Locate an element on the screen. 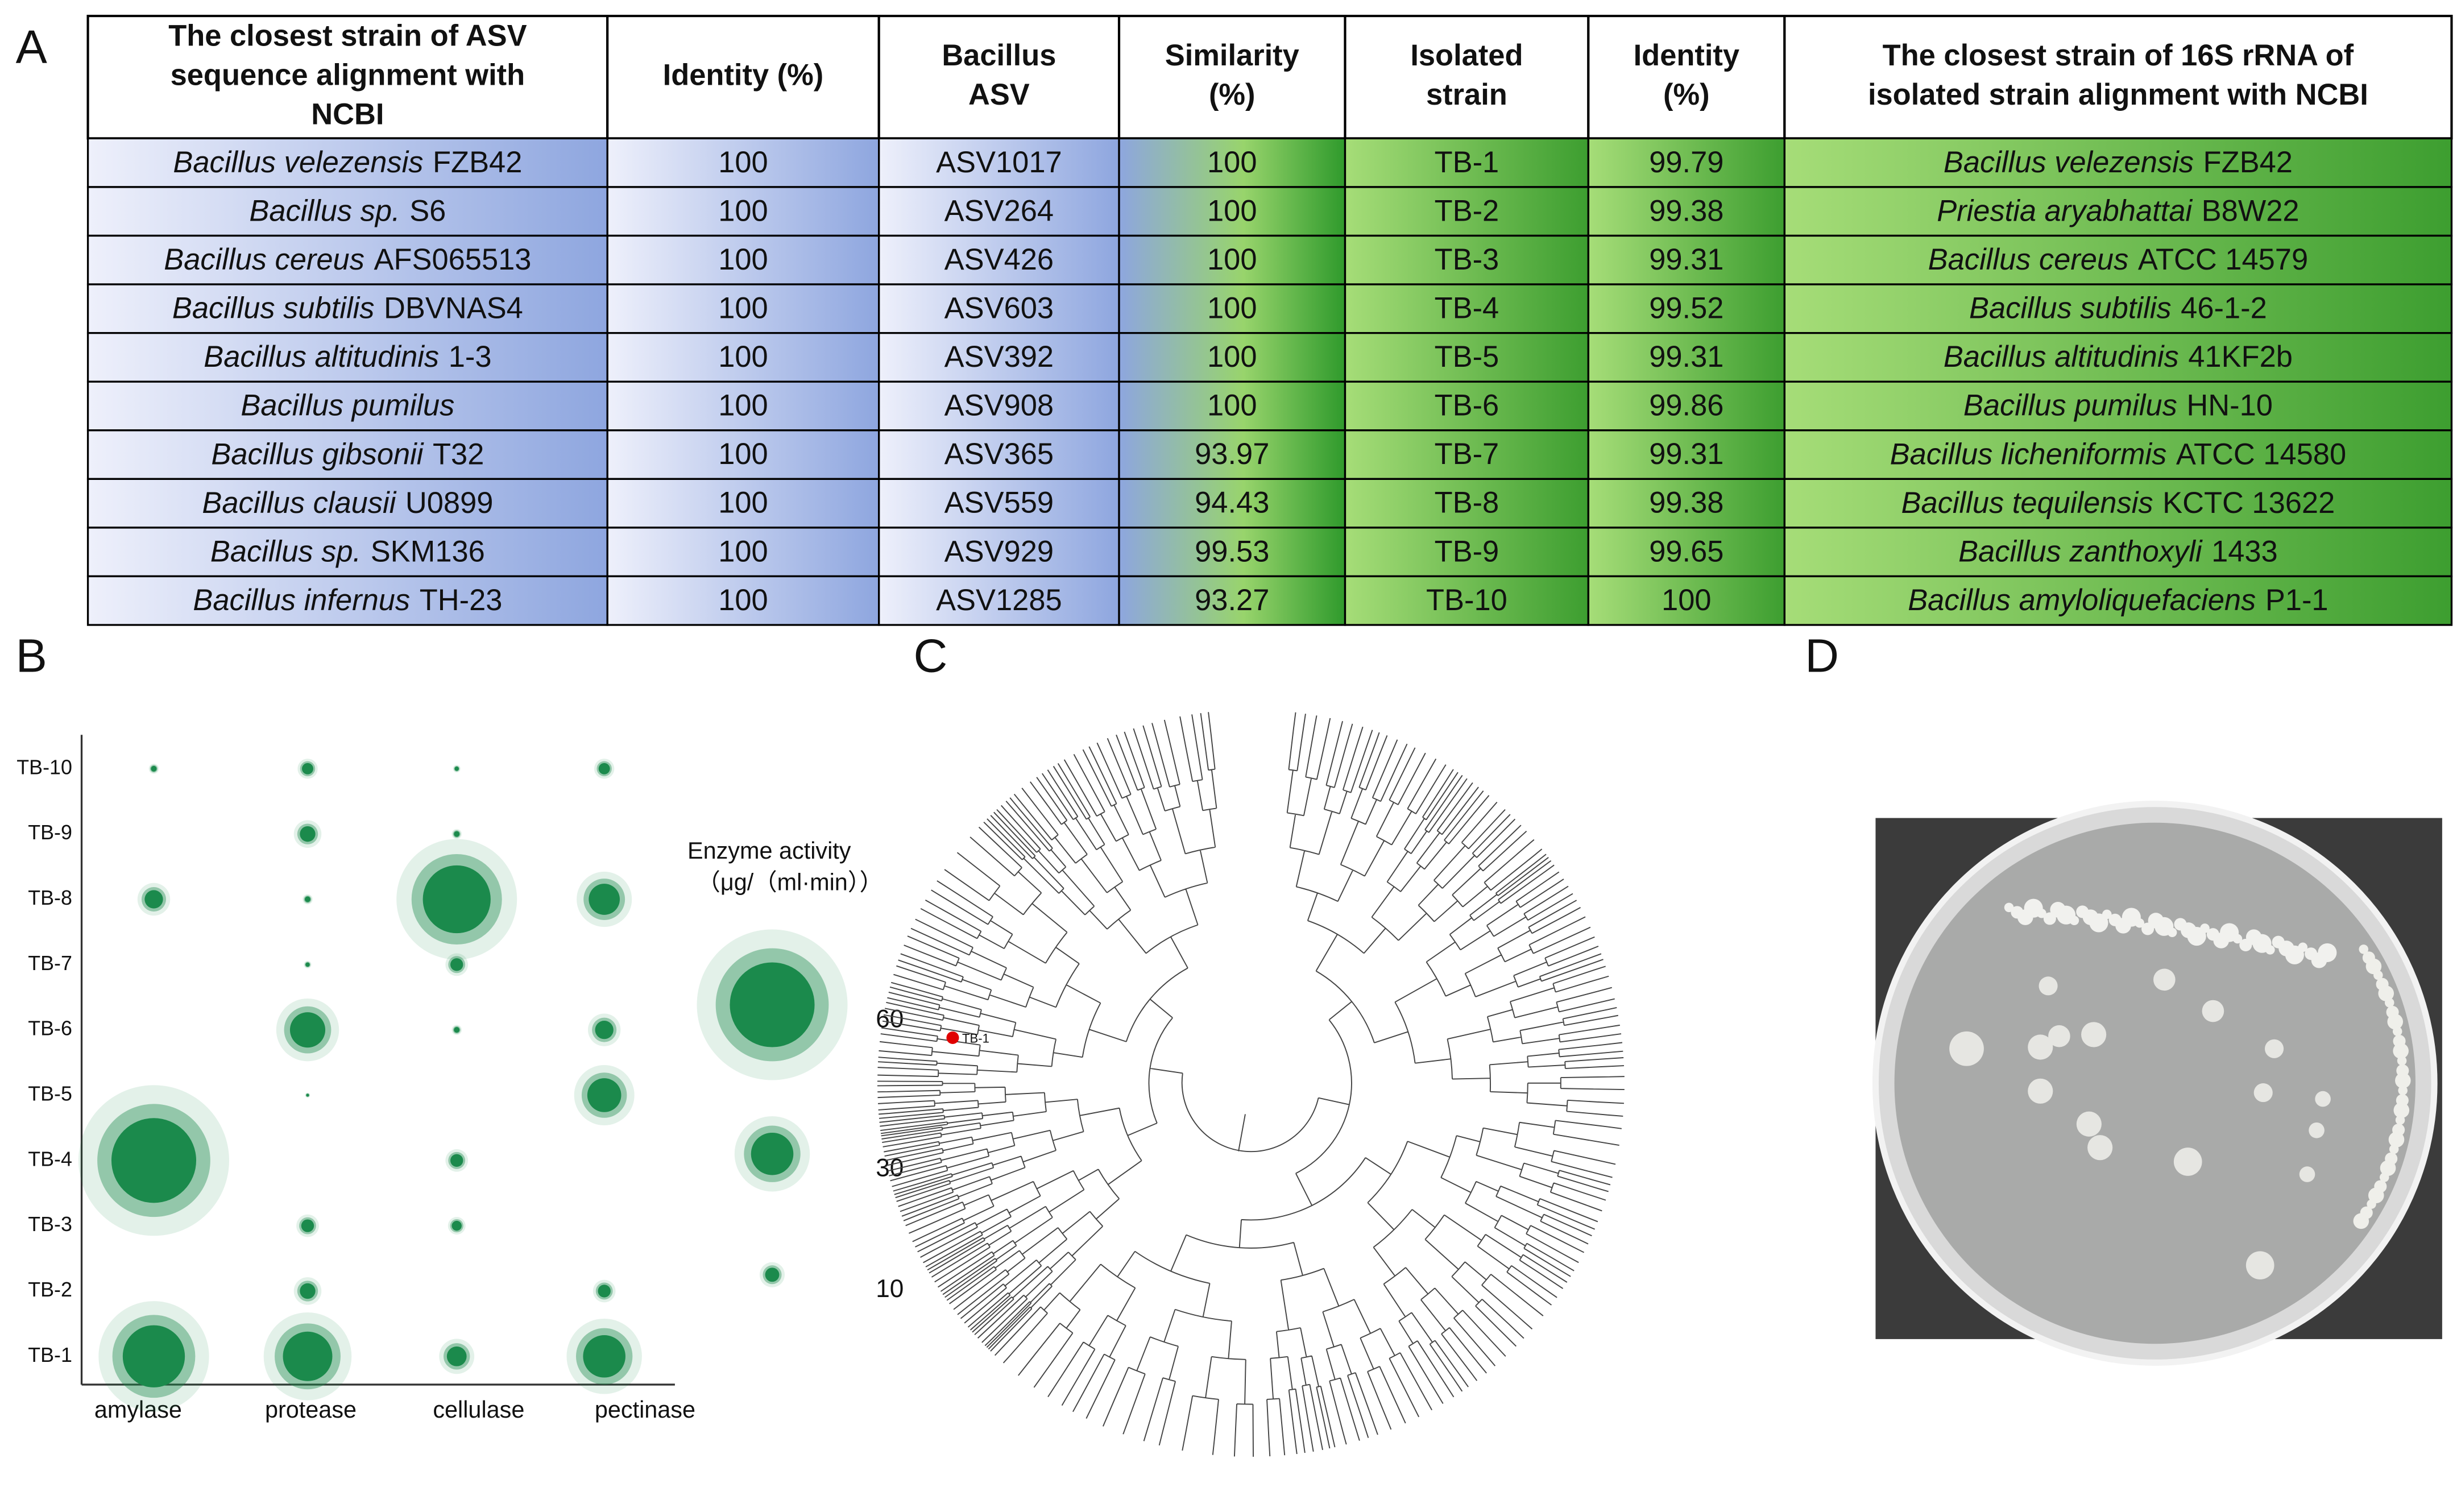 The width and height of the screenshot is (2461, 1512). header-cell is located at coordinates (743, 77).